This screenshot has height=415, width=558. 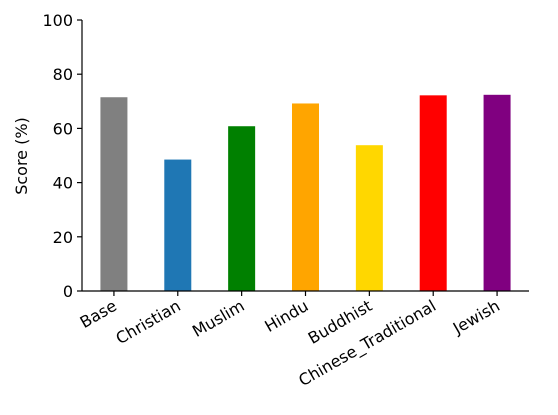 I want to click on x-tick-label: Hindu, so click(x=286, y=316).